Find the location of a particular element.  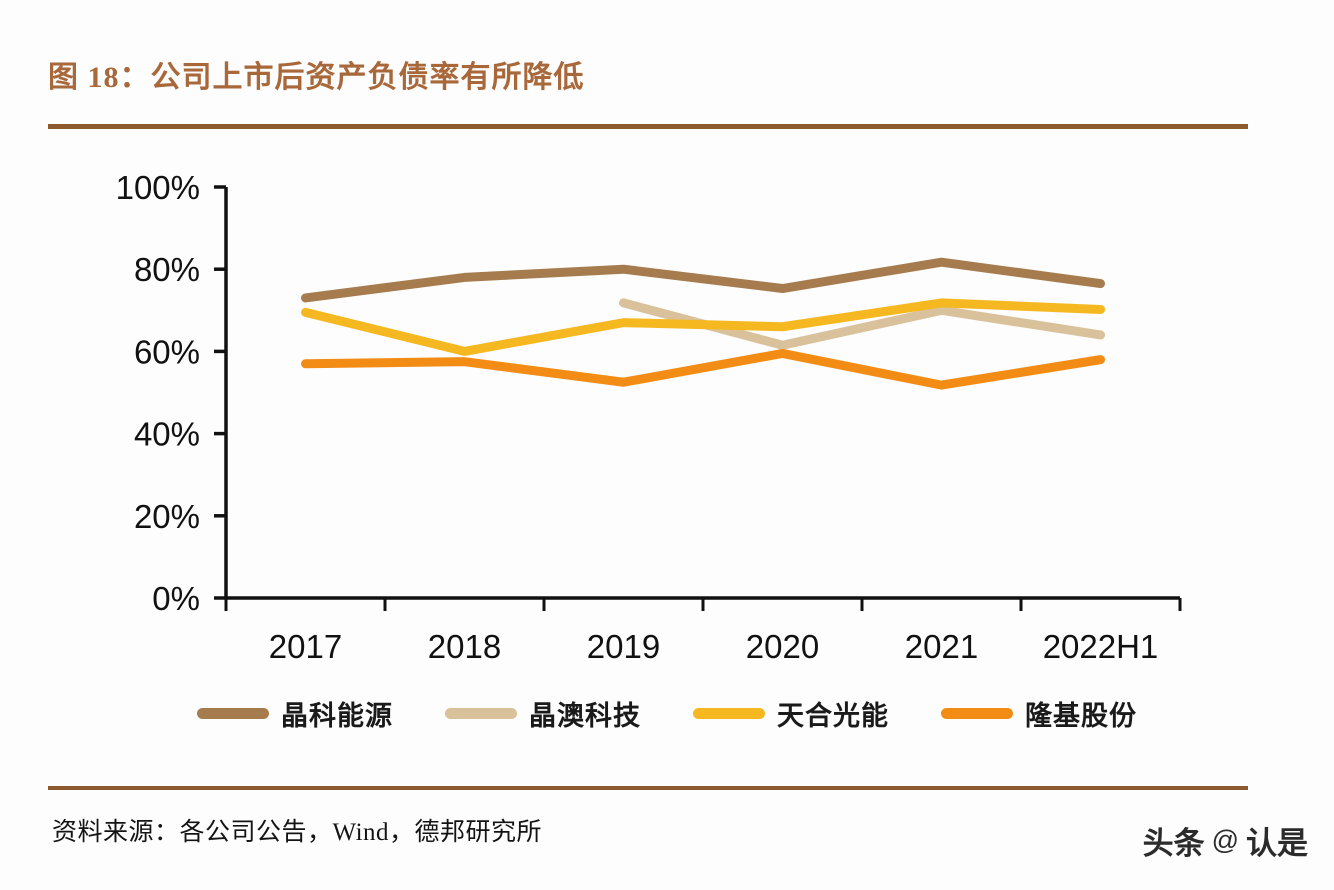

y-tick-label: 60% is located at coordinates (167, 351).